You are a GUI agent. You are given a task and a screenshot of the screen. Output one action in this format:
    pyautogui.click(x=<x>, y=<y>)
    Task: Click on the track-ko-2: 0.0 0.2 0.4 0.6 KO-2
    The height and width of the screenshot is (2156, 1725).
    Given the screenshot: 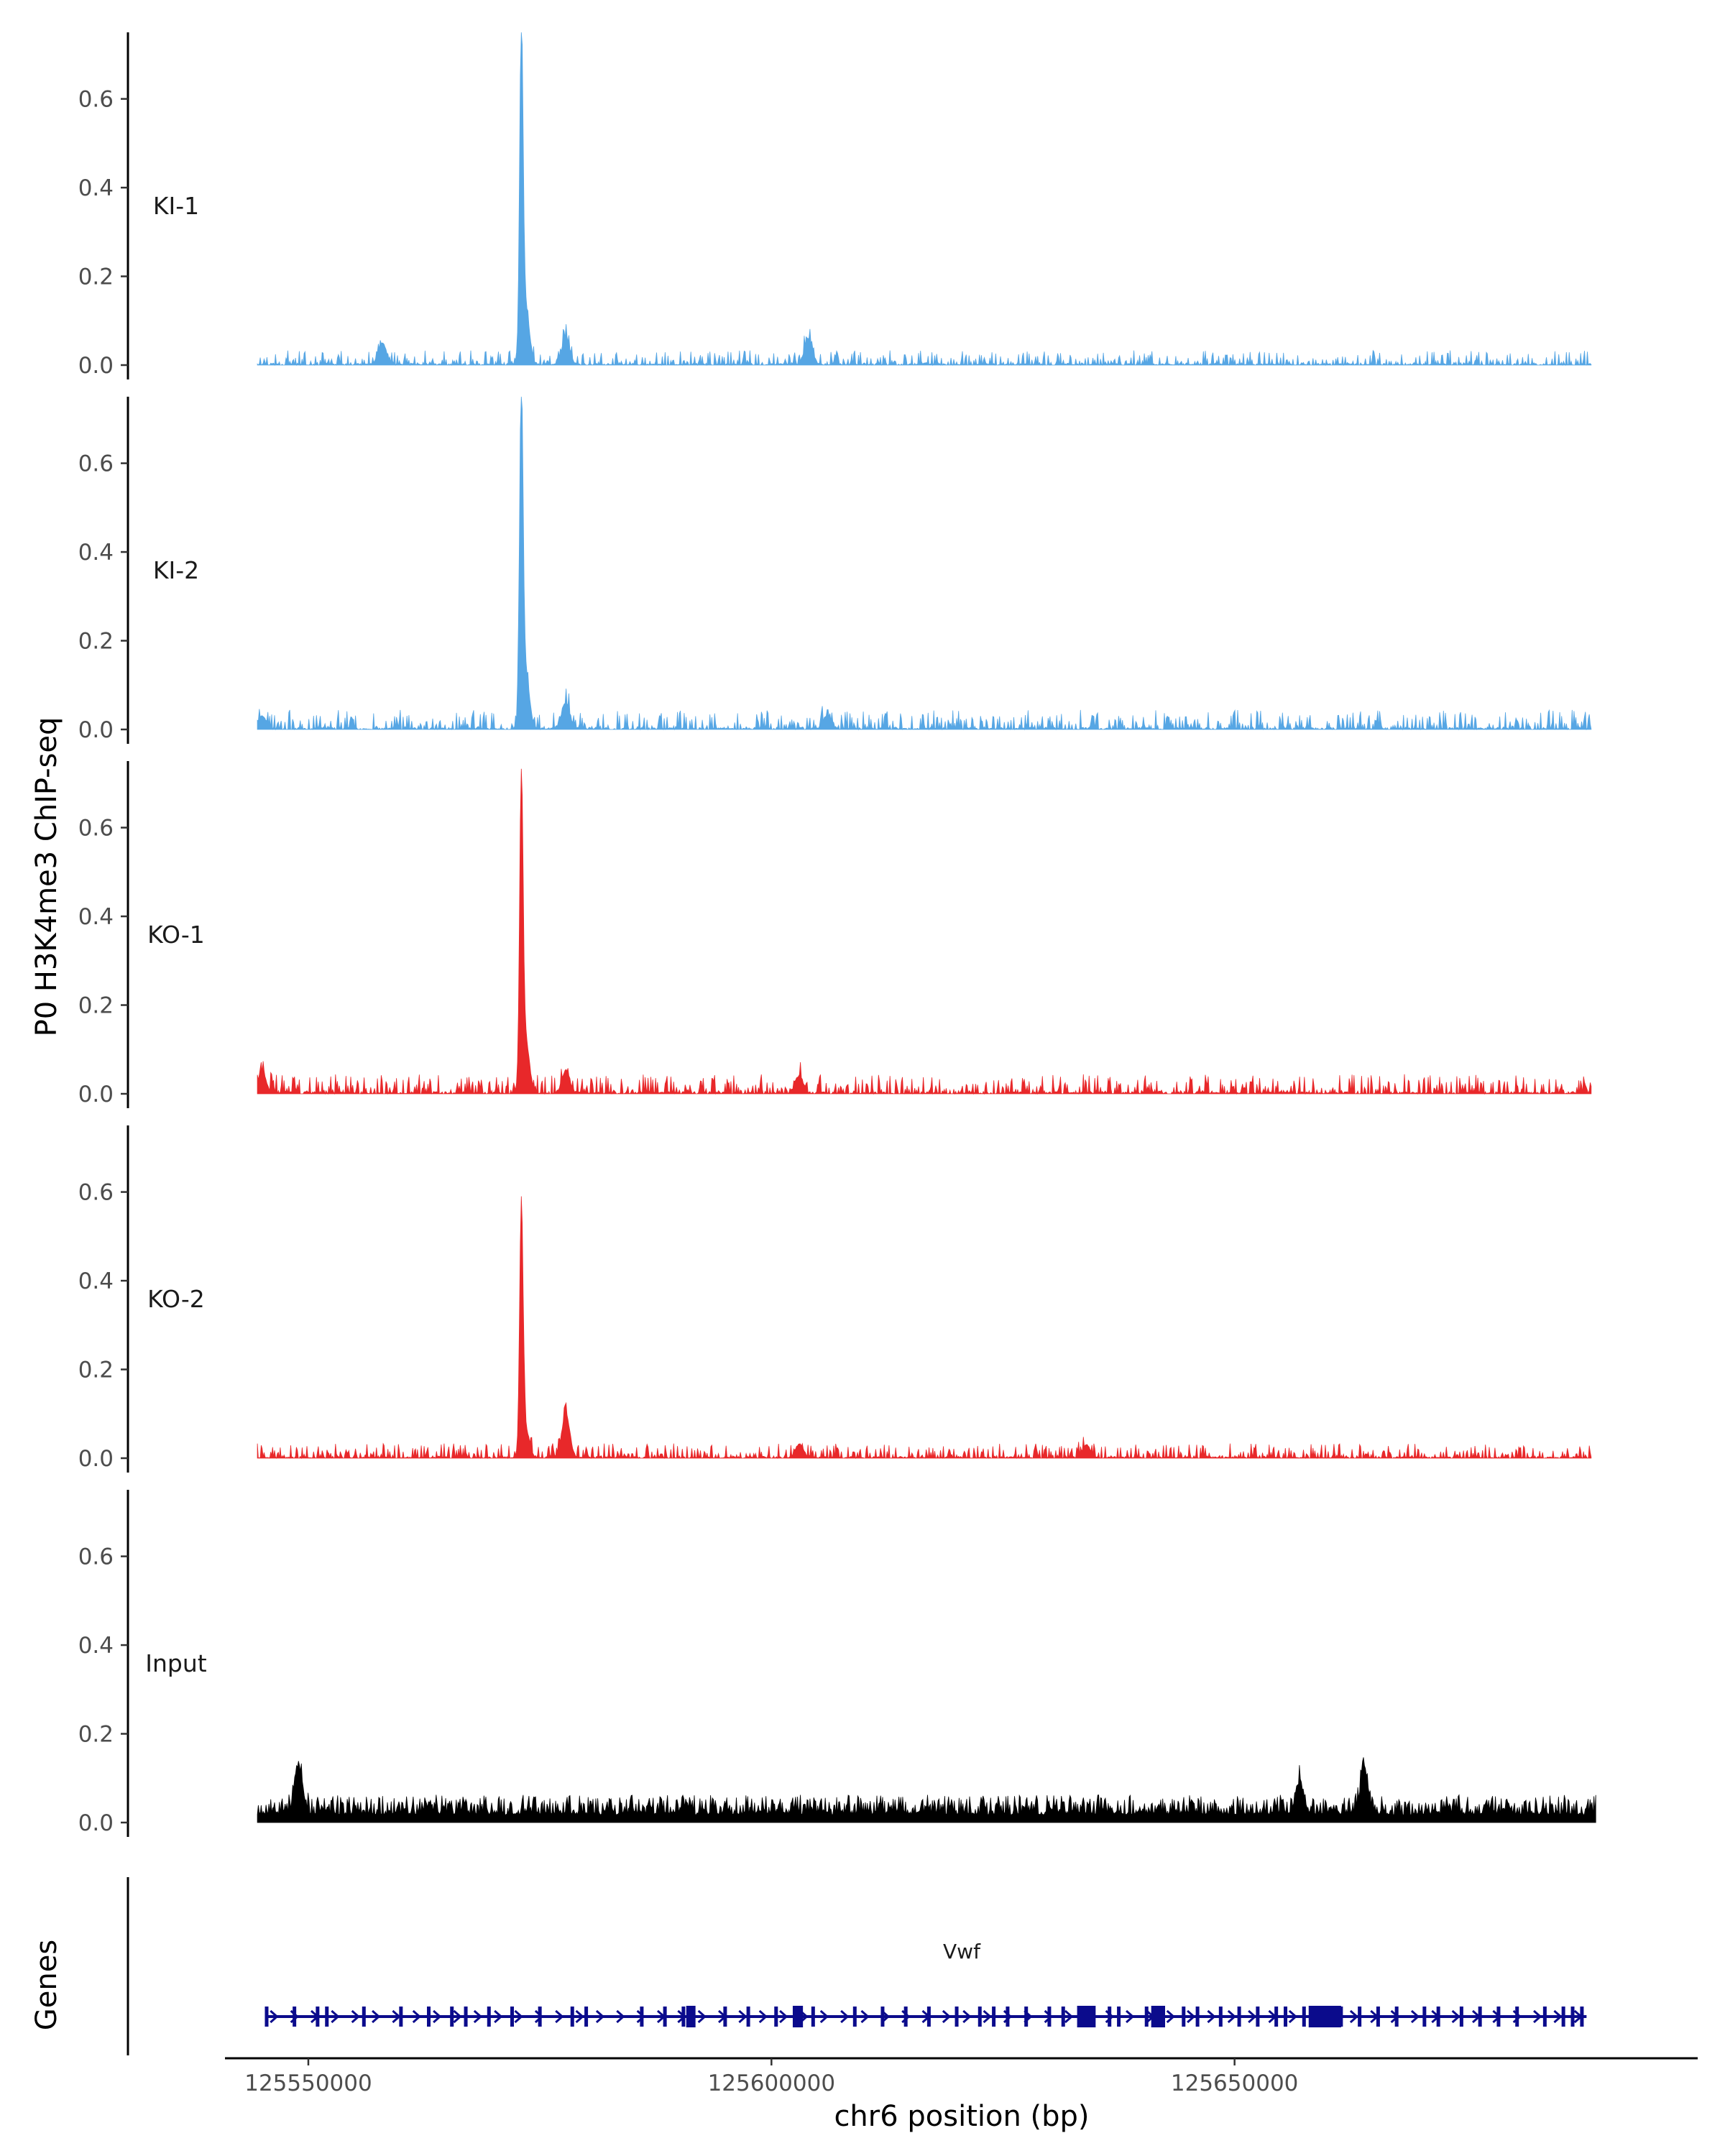 What is the action you would take?
    pyautogui.click(x=835, y=1299)
    